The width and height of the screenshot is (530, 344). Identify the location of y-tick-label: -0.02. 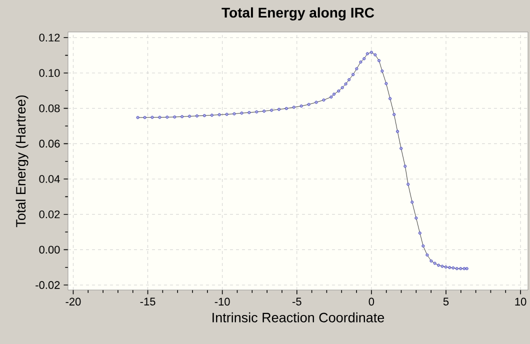
(48, 285).